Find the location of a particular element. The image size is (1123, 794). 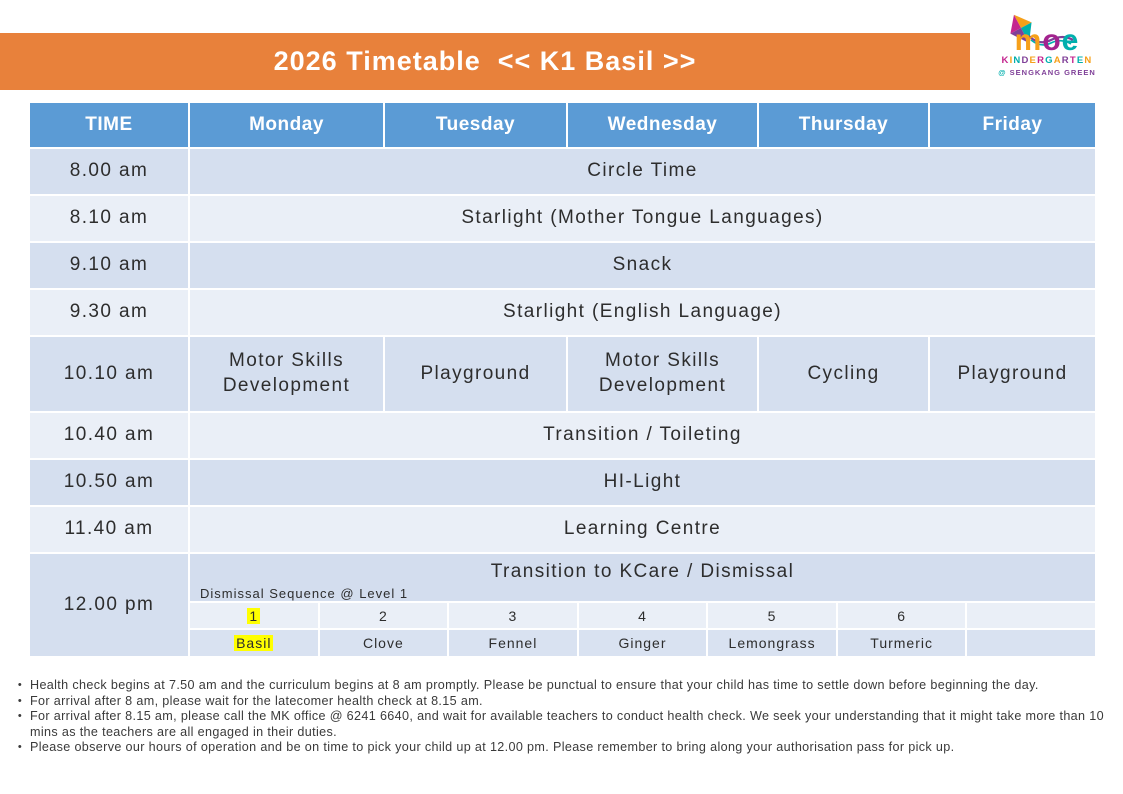

time-cell: 11.40 am is located at coordinates (109, 529).